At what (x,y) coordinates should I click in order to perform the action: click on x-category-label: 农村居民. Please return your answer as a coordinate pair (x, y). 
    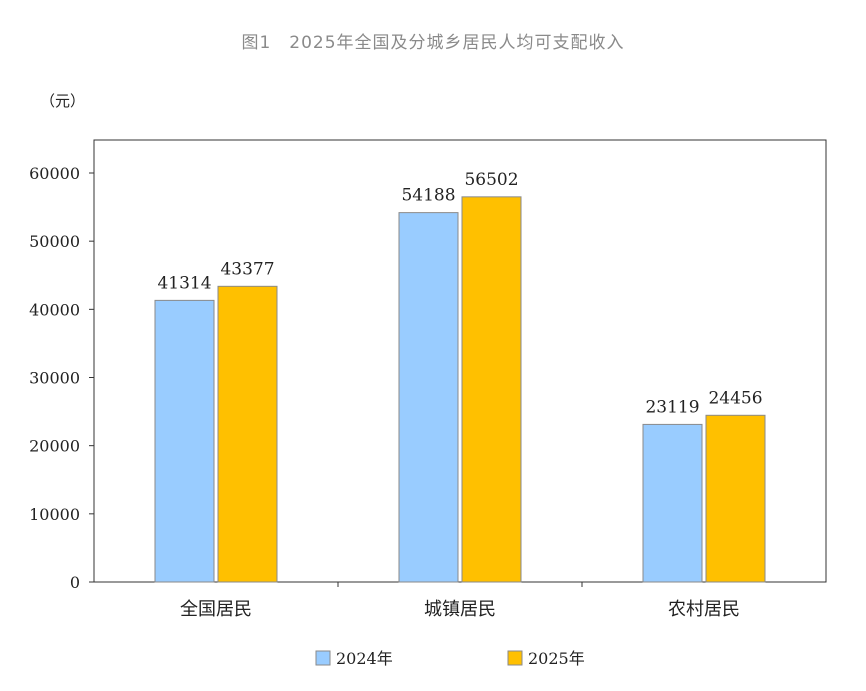
    Looking at the image, I should click on (704, 609).